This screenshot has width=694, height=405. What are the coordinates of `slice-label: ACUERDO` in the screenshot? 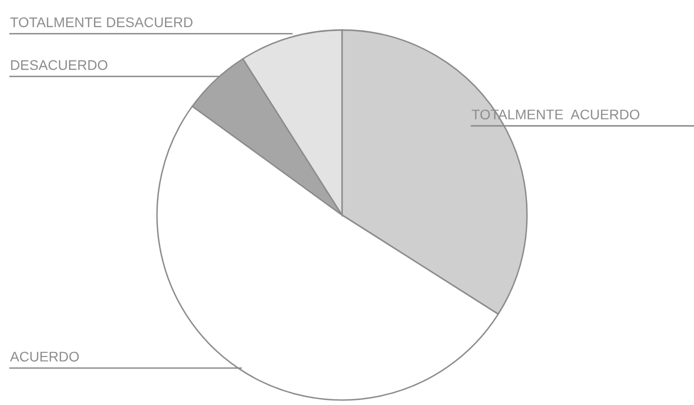 It's located at (44, 357).